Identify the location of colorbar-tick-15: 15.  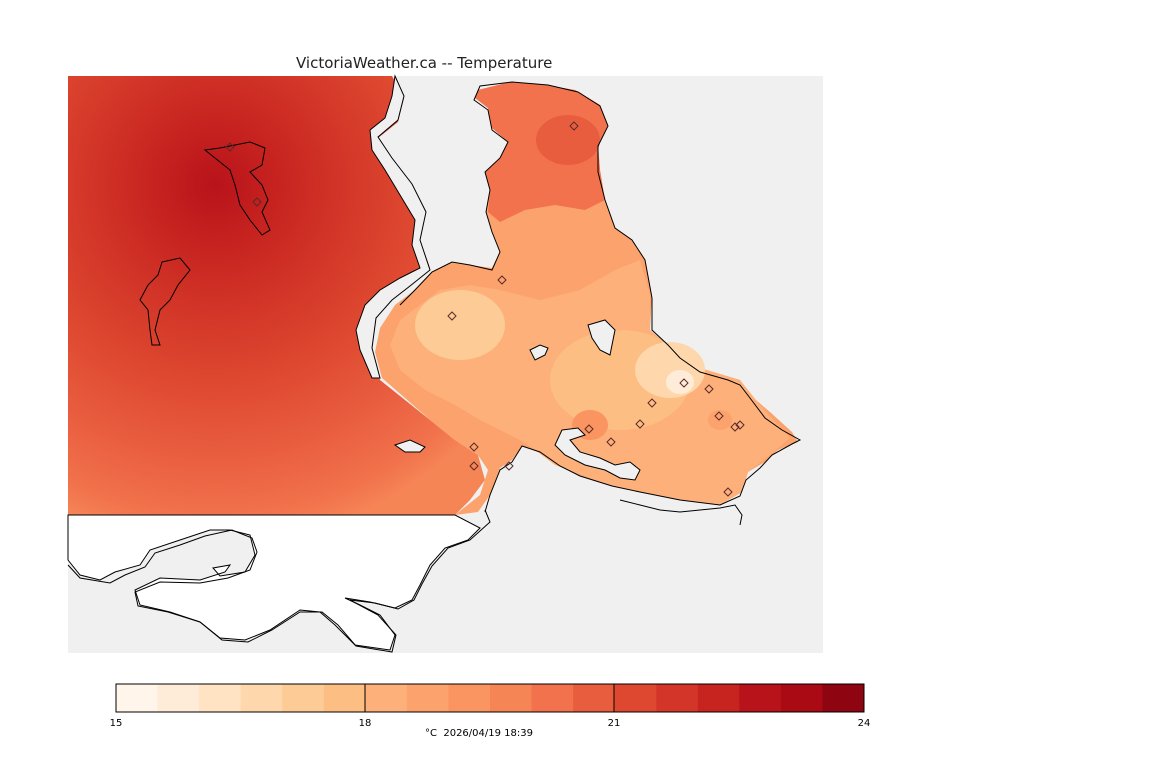
(116, 723).